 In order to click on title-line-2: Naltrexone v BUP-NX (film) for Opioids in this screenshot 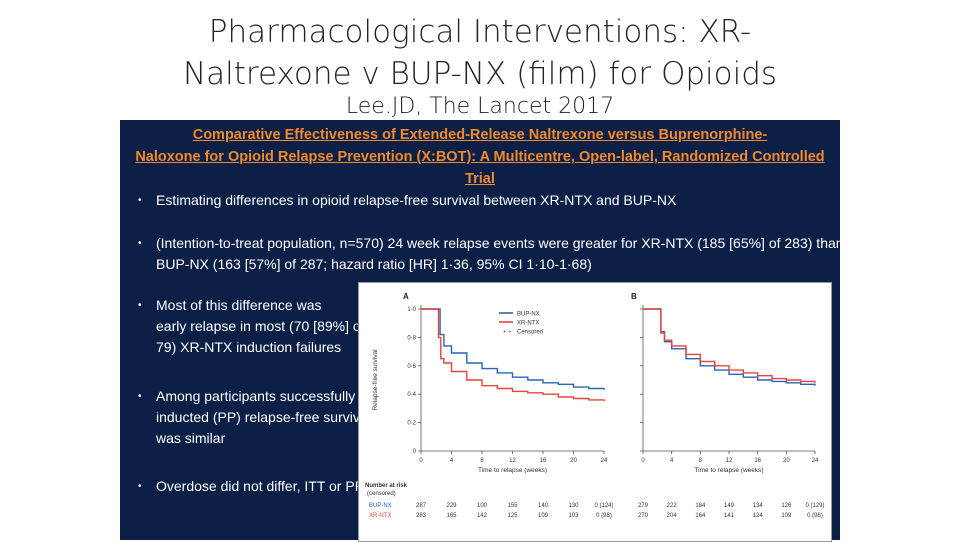, I will do `click(480, 74)`.